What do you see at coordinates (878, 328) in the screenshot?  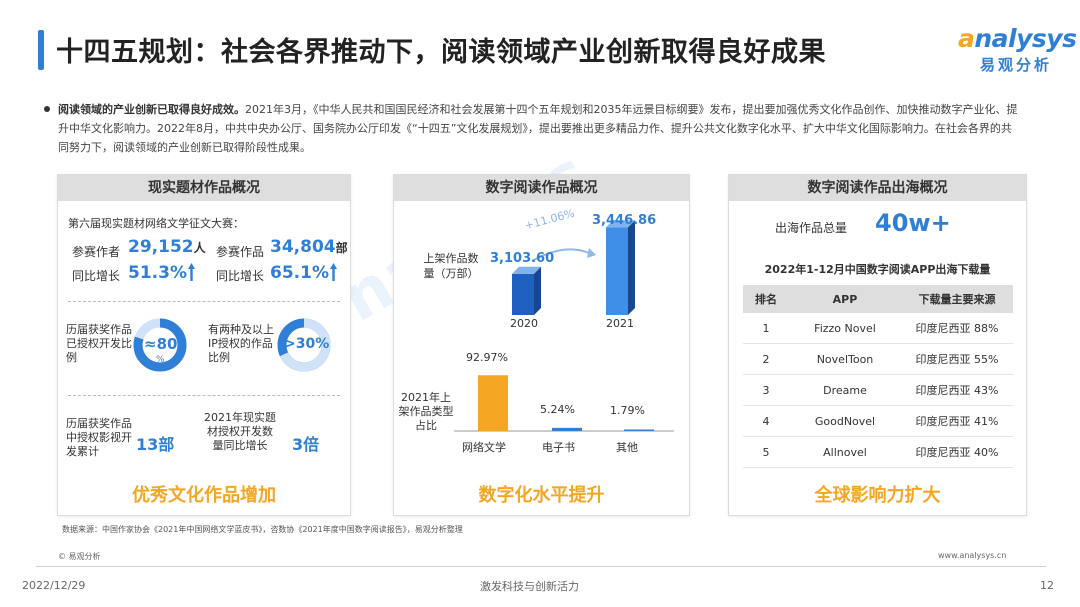 I see `table-row: 1 Fizzo Novel 印度尼西亚 88%` at bounding box center [878, 328].